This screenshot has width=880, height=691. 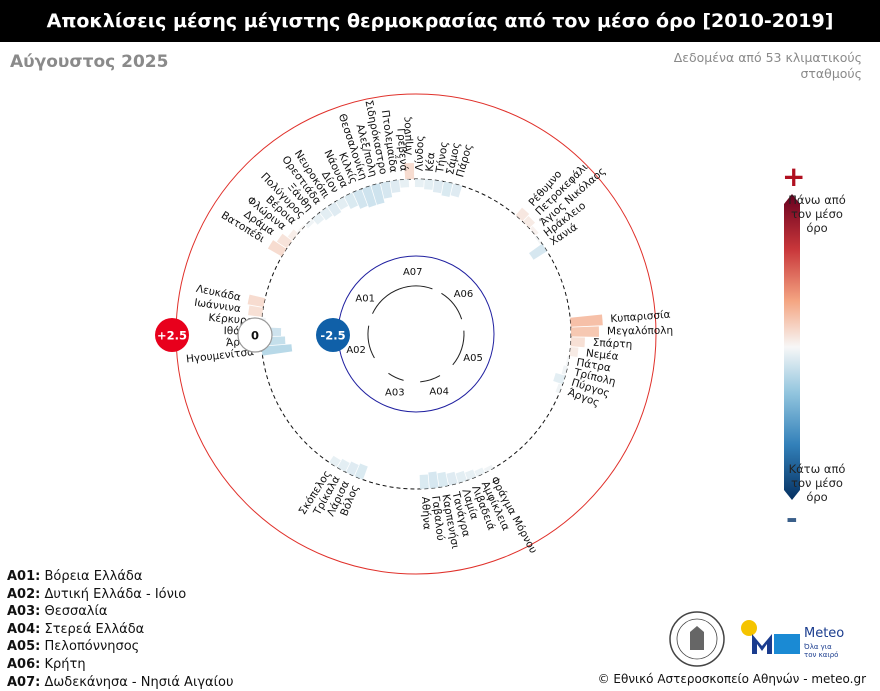 I want to click on bar-Λάρισα, so click(x=352, y=469).